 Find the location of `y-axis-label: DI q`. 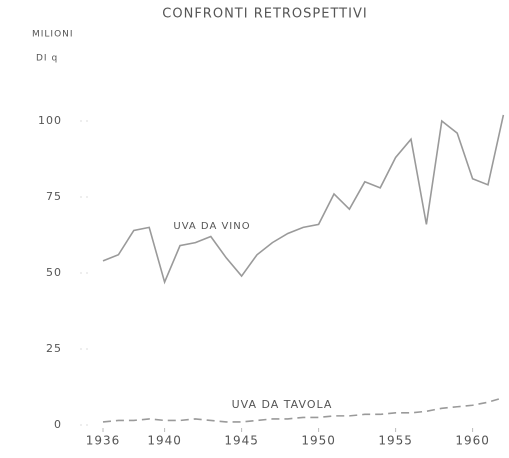

y-axis-label: DI q is located at coordinates (47, 59).